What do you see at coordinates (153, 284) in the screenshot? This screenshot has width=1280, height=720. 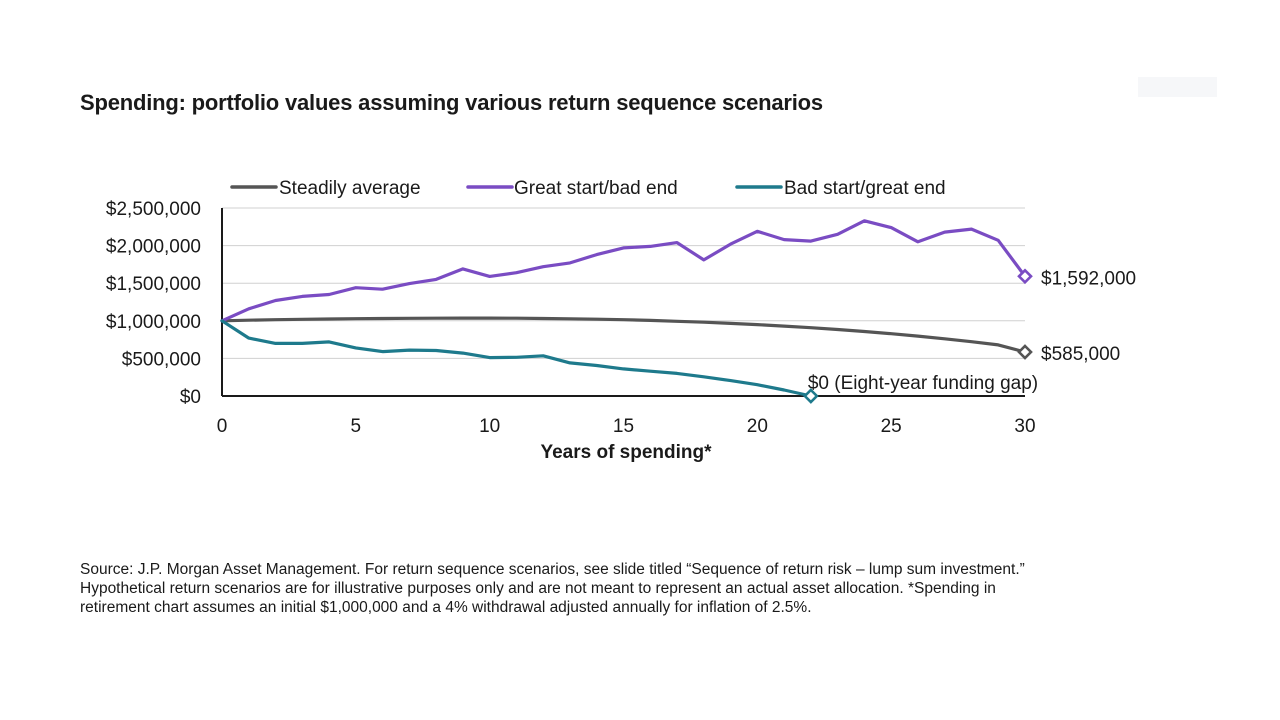 I see `y-tick-label: $1,500,000` at bounding box center [153, 284].